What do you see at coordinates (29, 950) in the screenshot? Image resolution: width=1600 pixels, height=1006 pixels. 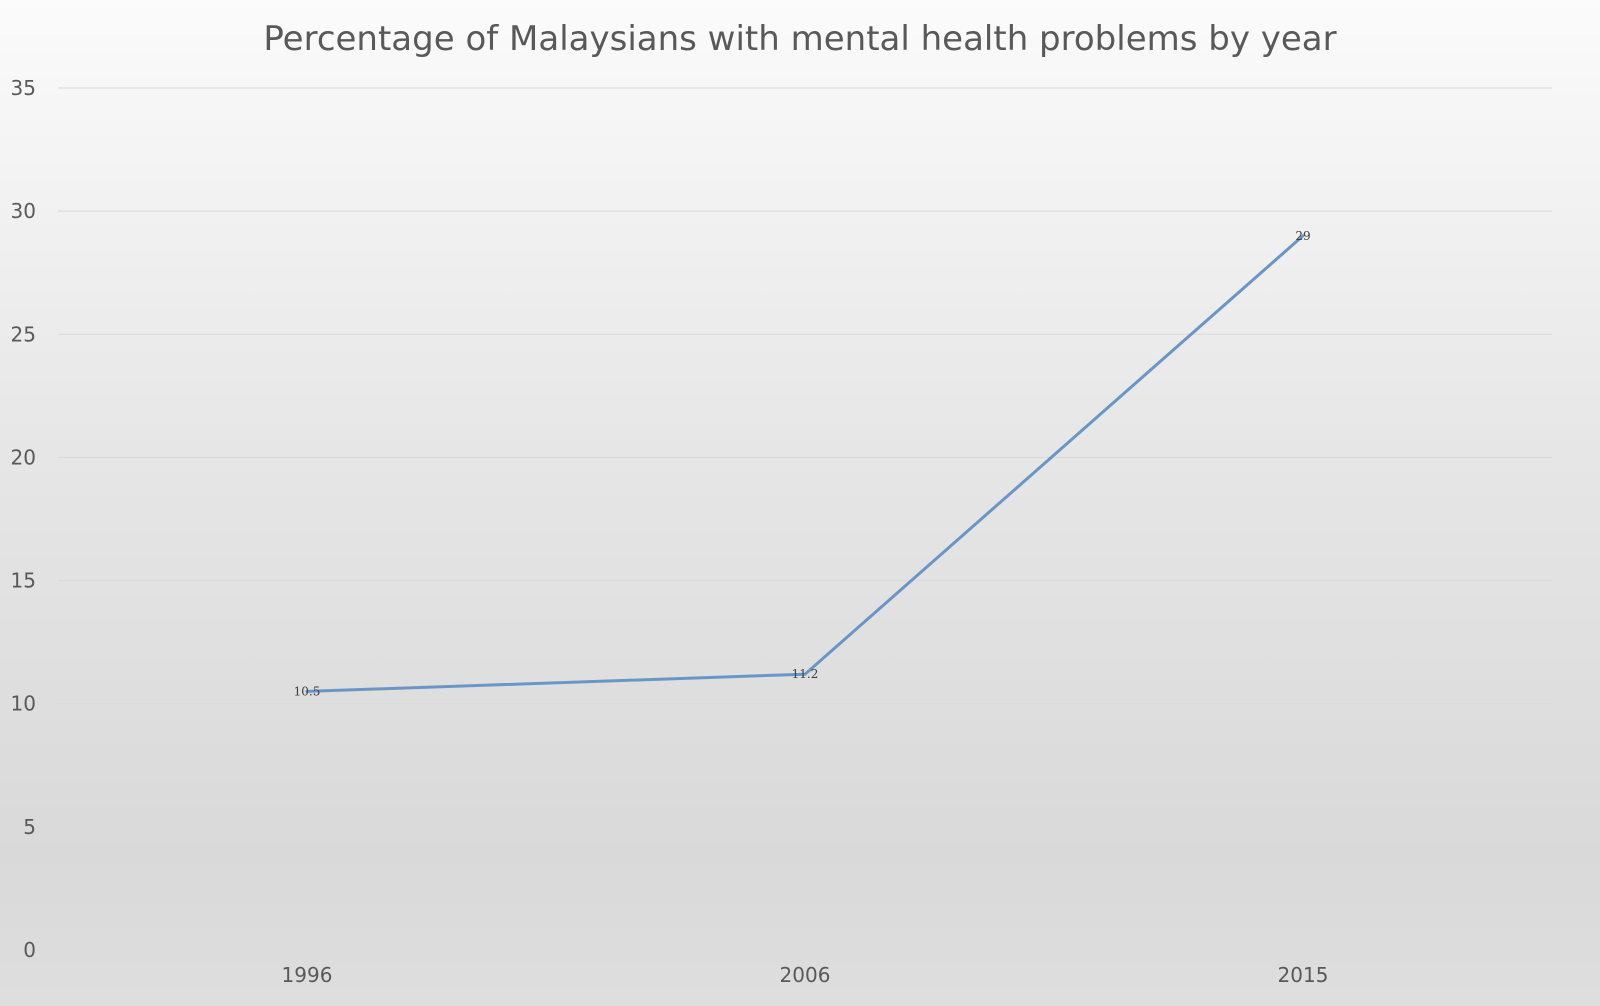 I see `y-tick-label: 0` at bounding box center [29, 950].